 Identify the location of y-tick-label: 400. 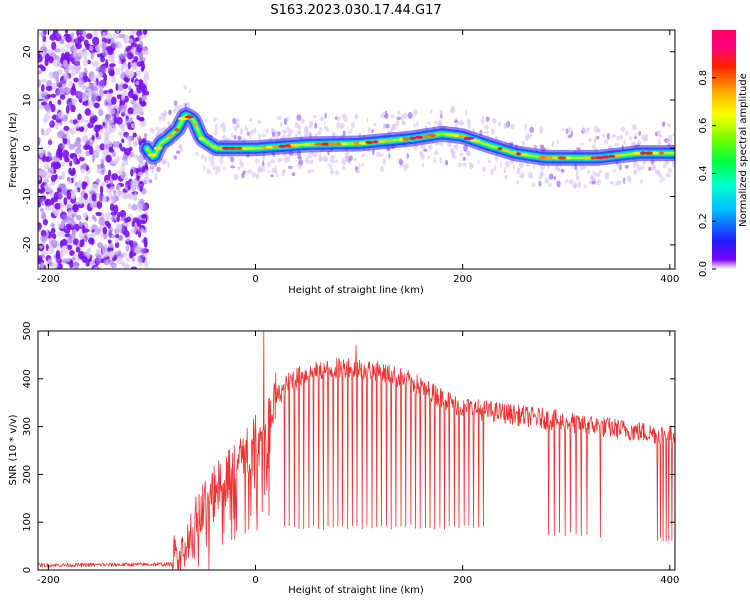
(27, 378).